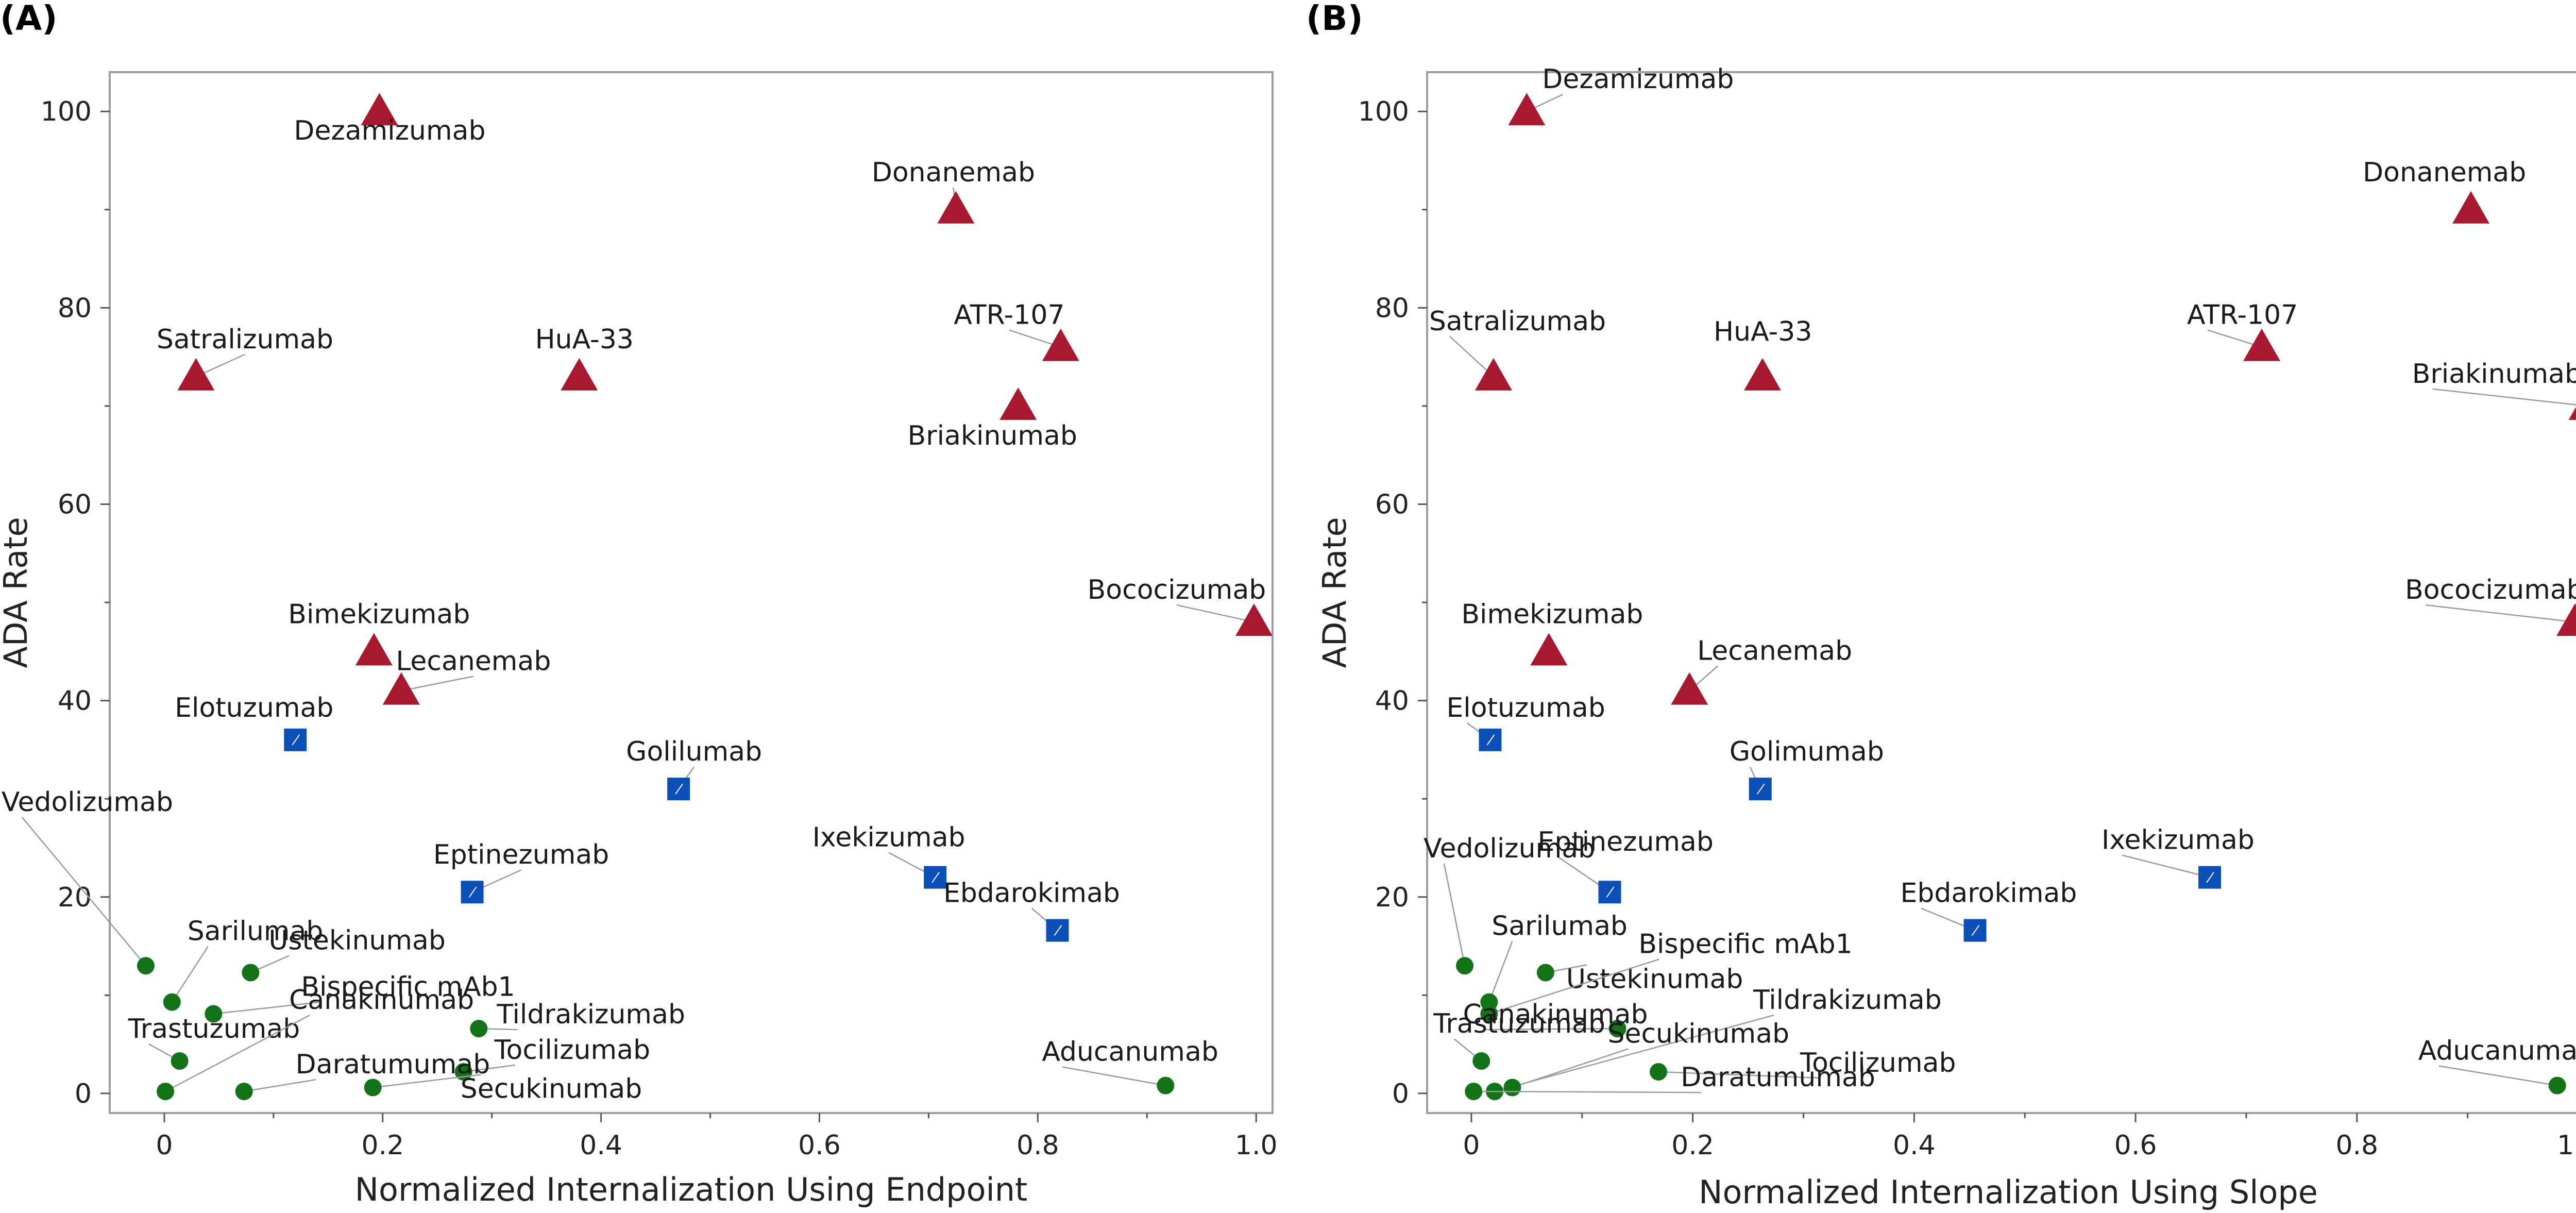 The width and height of the screenshot is (2576, 1213). I want to click on point-label: Bococizumab, so click(2490, 590).